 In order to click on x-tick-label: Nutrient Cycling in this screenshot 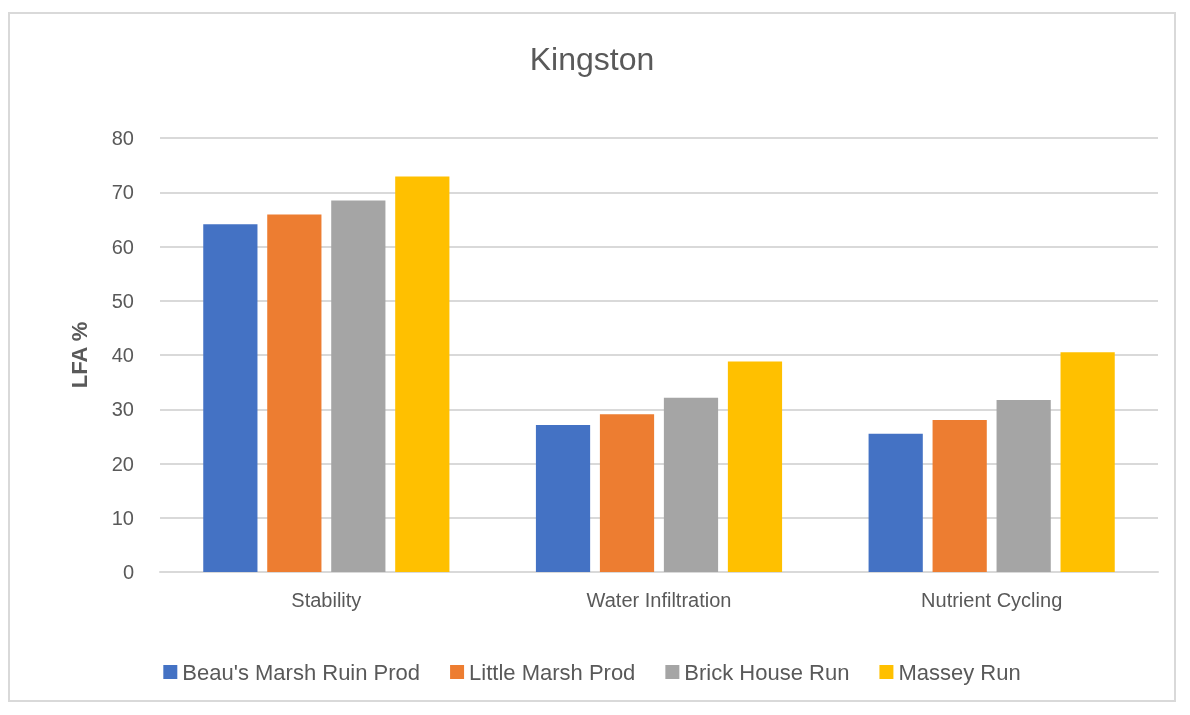, I will do `click(992, 600)`.